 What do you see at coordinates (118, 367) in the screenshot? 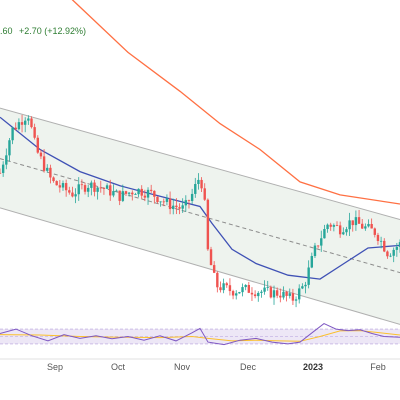
I see `x-tick-label: Oct` at bounding box center [118, 367].